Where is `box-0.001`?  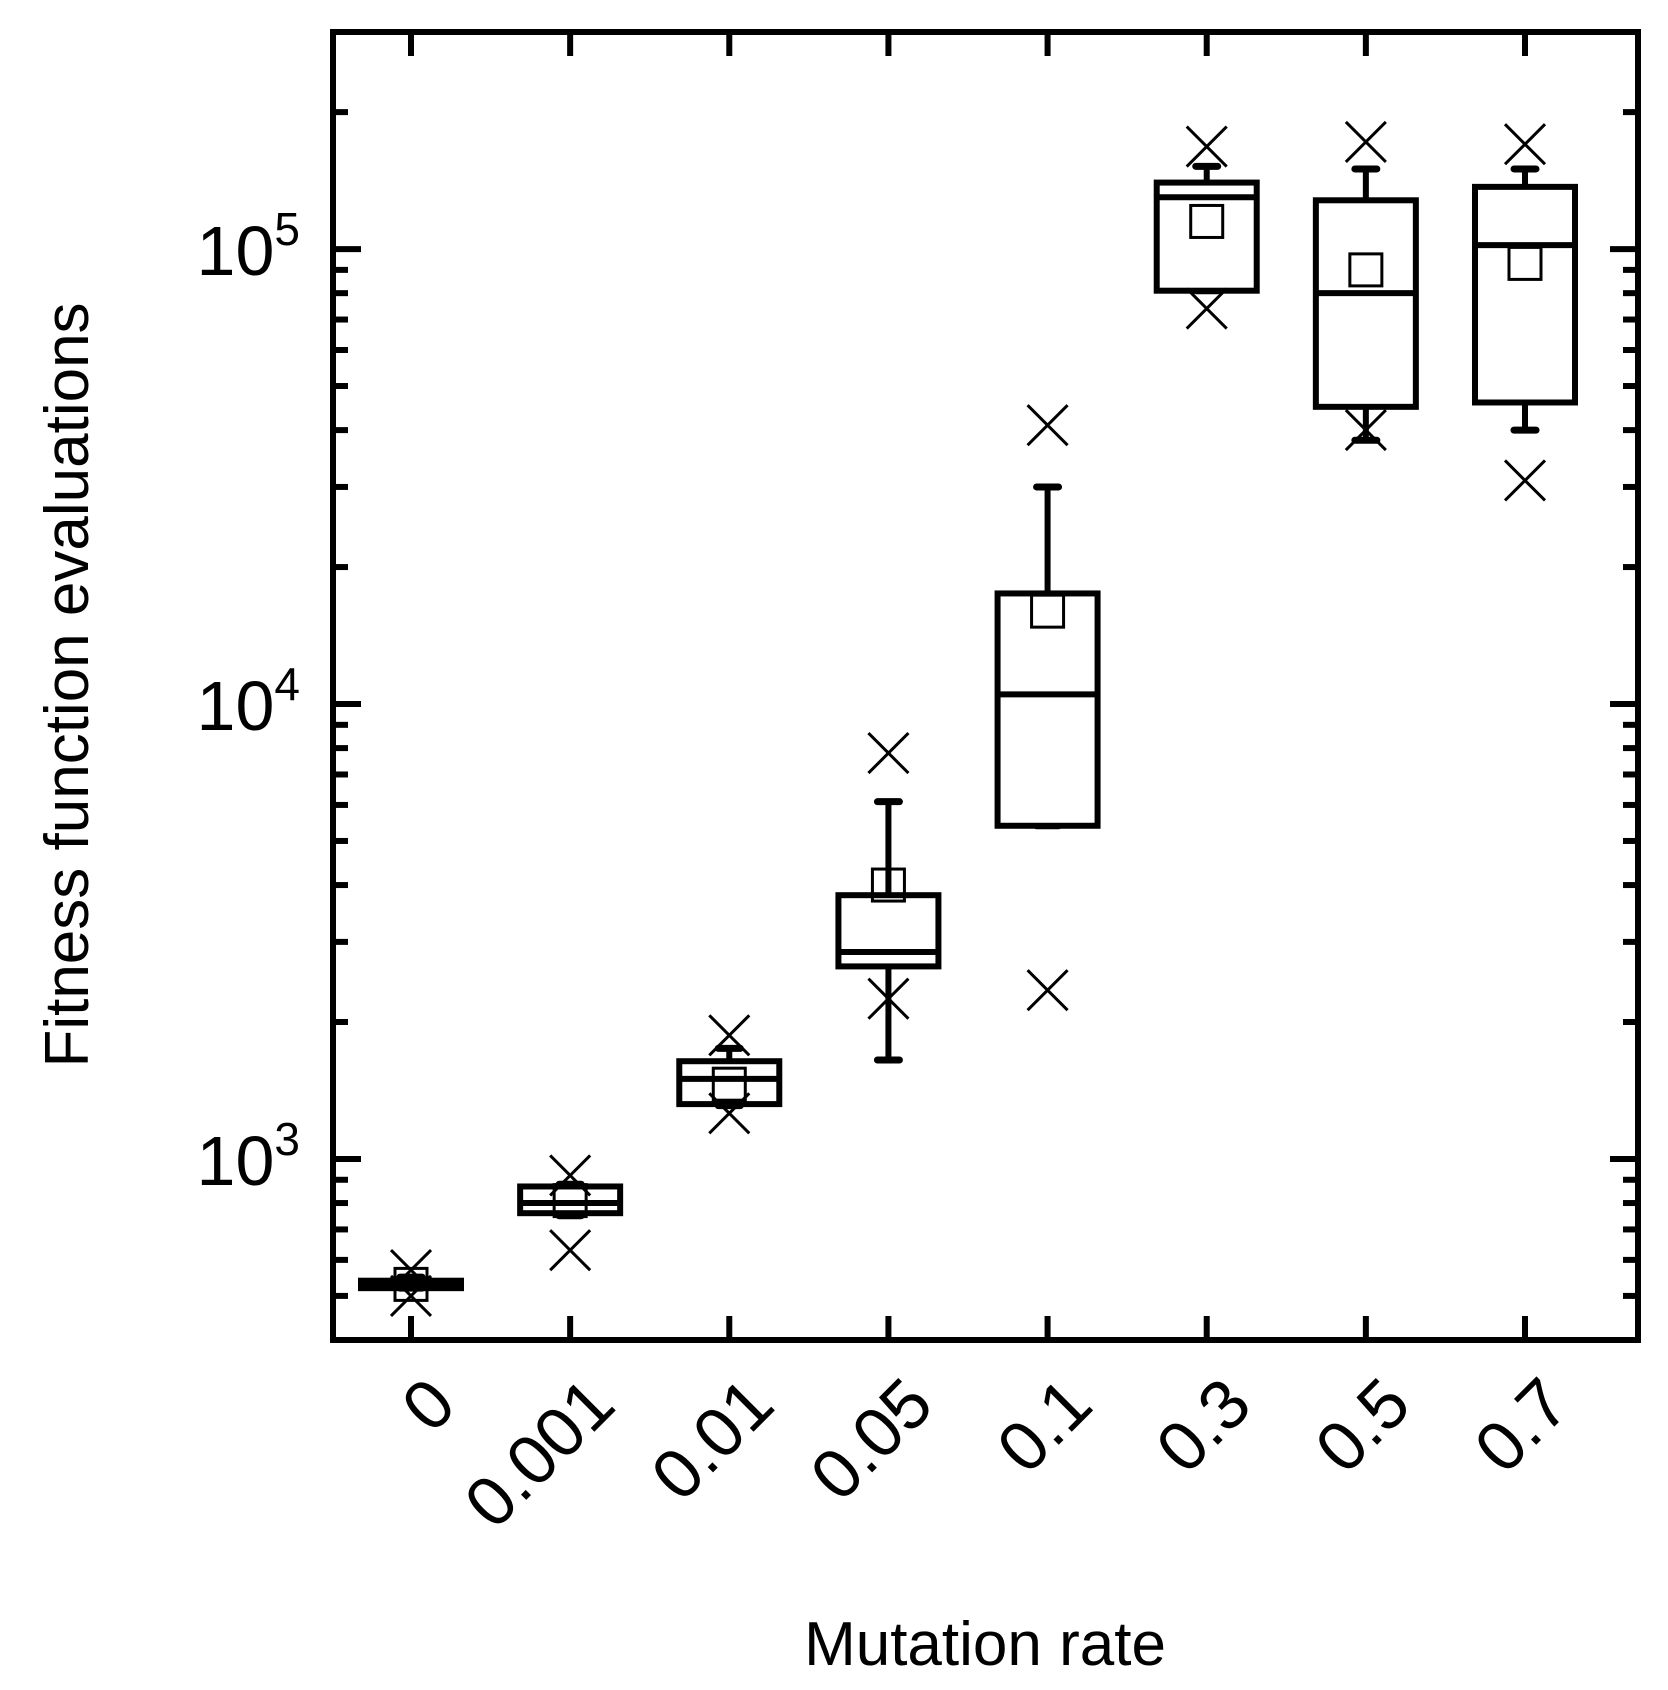
box-0.001 is located at coordinates (570, 1213).